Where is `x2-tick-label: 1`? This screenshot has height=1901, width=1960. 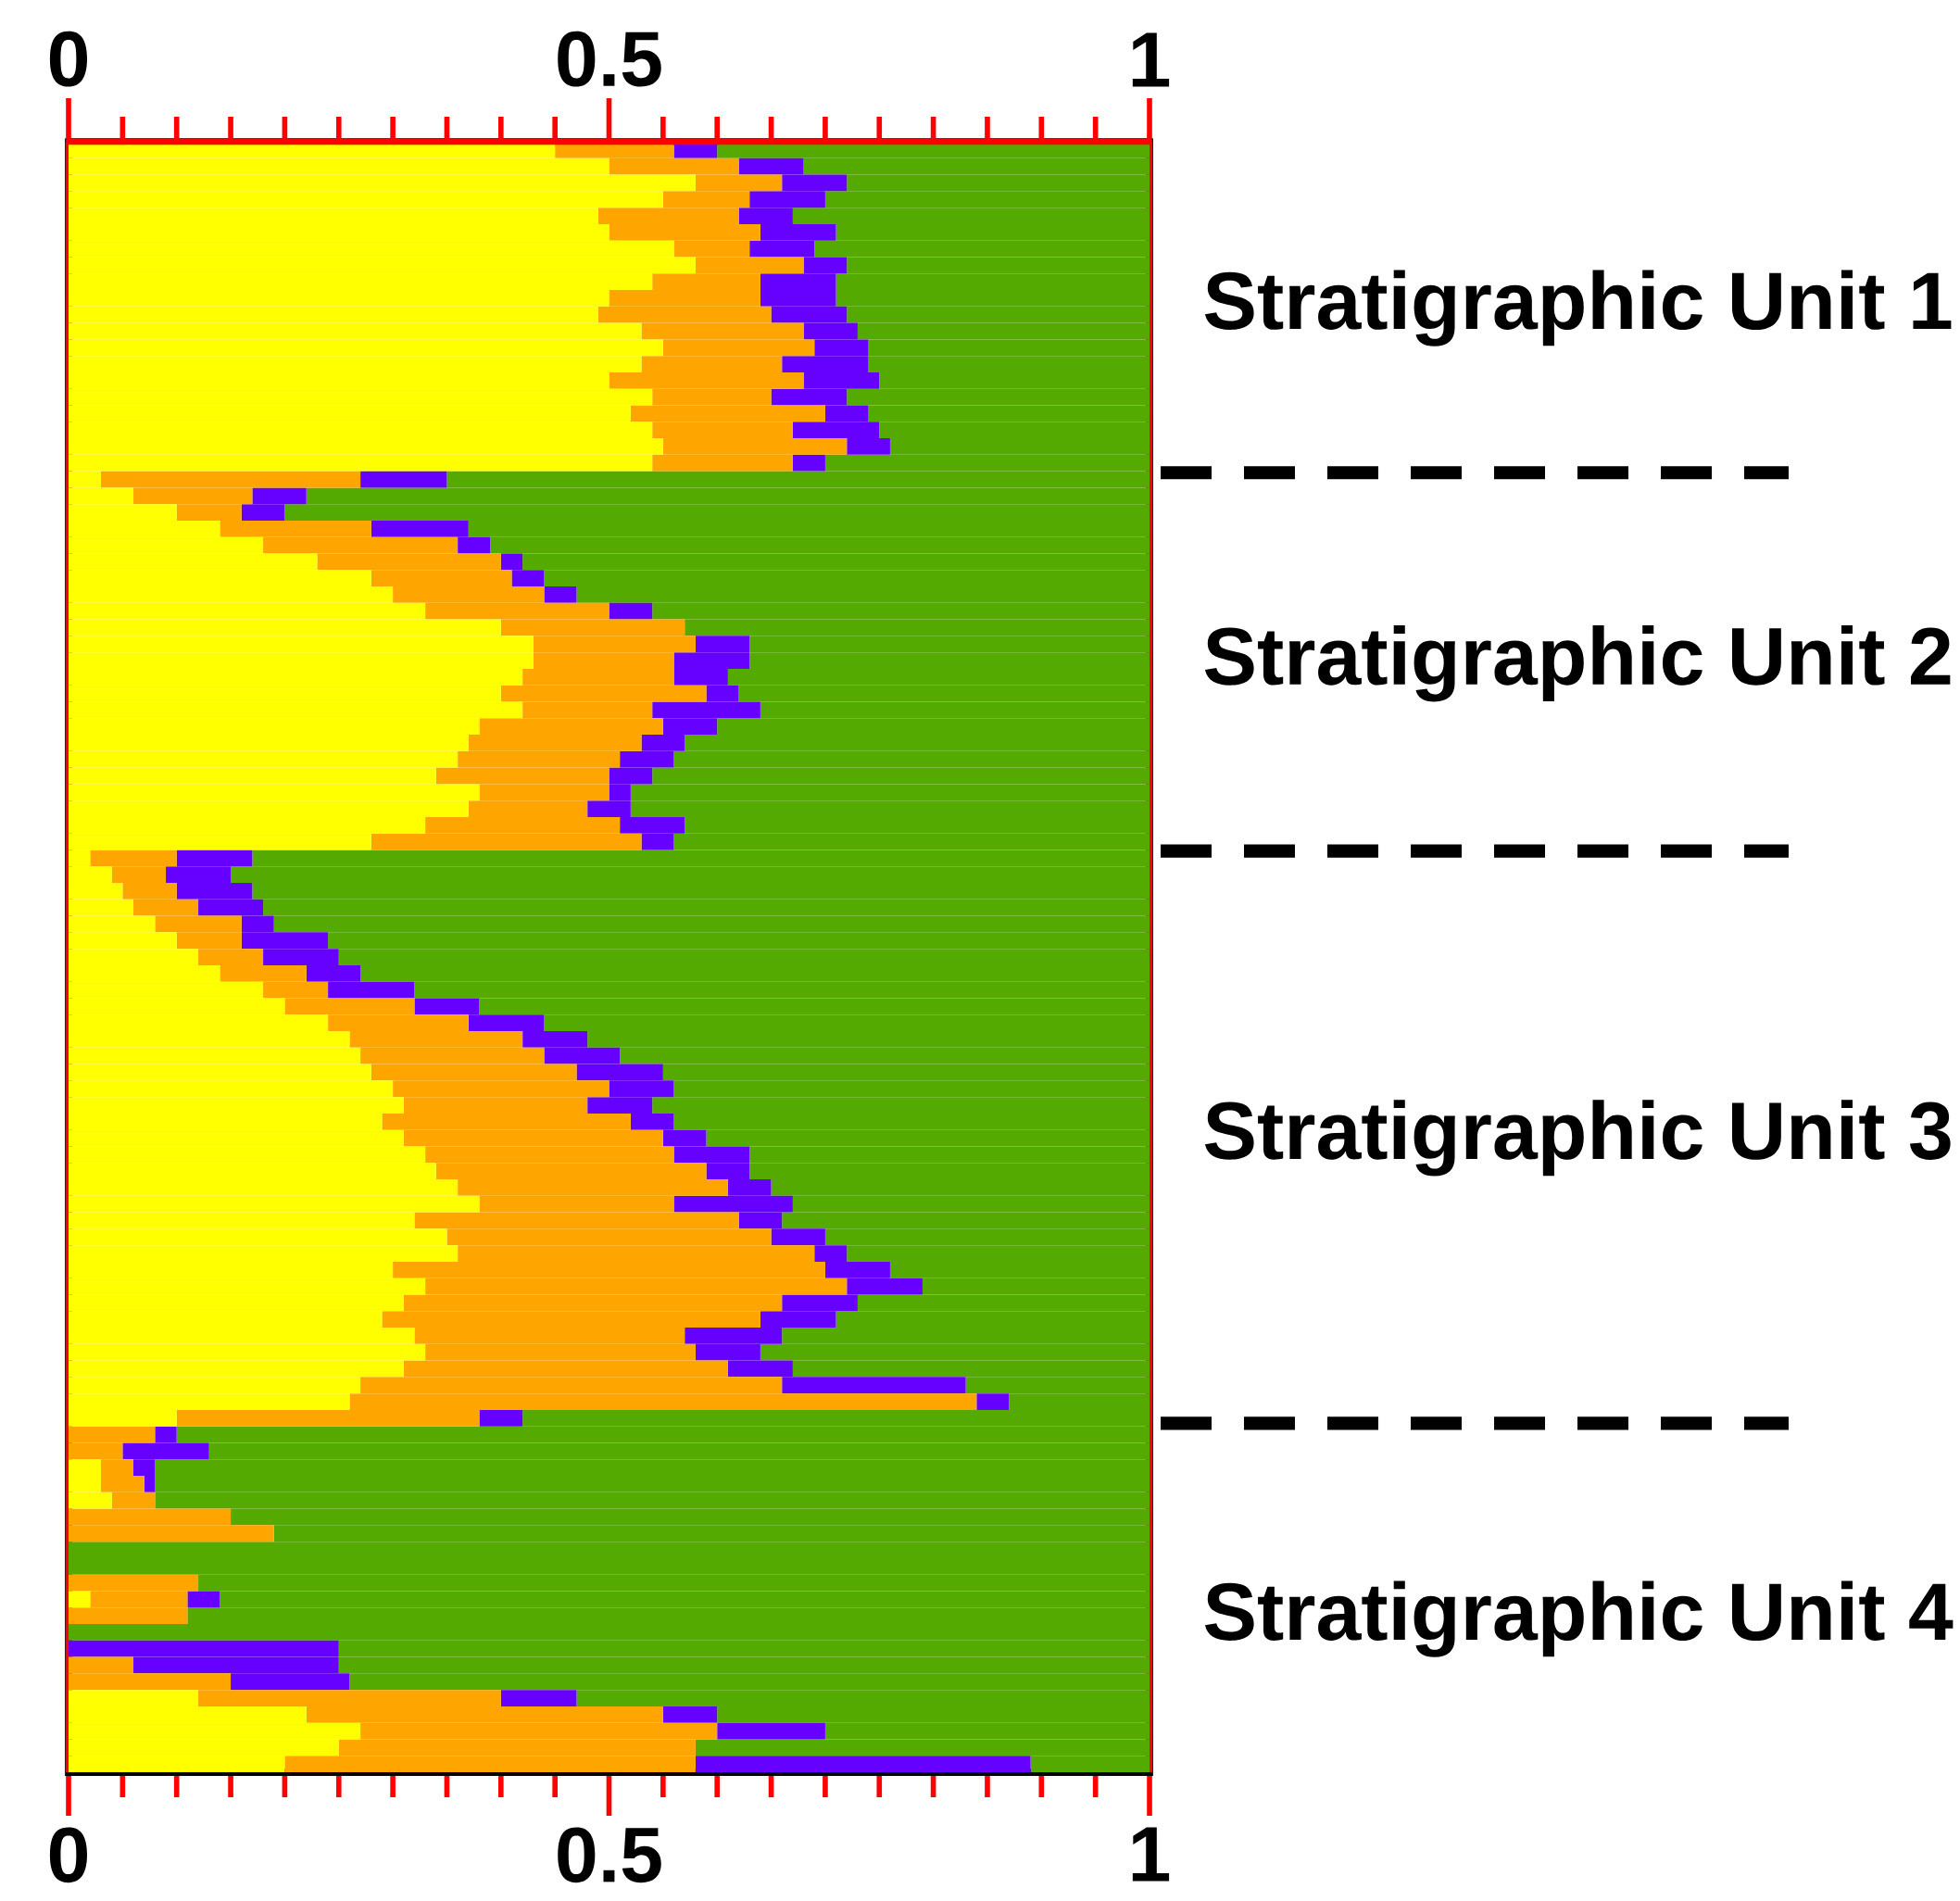 x2-tick-label: 1 is located at coordinates (1151, 59).